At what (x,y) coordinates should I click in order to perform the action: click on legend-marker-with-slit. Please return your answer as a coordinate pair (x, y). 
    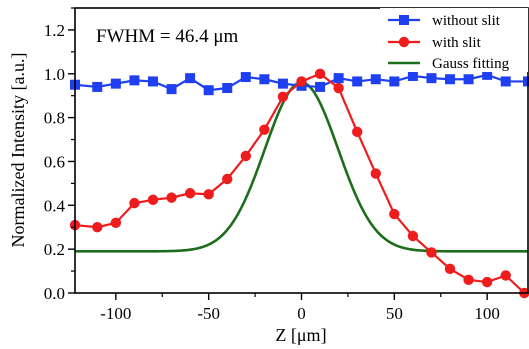
    Looking at the image, I should click on (404, 42).